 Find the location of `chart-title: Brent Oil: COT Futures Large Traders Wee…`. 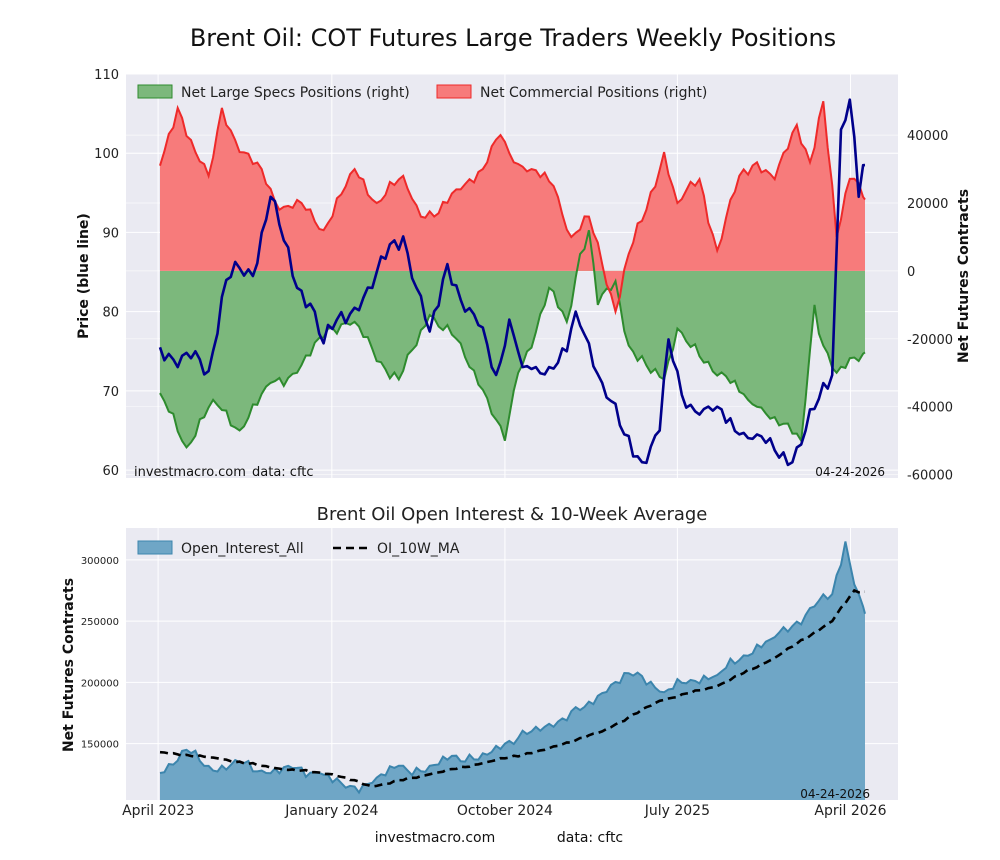

chart-title: Brent Oil: COT Futures Large Traders Wee… is located at coordinates (513, 38).